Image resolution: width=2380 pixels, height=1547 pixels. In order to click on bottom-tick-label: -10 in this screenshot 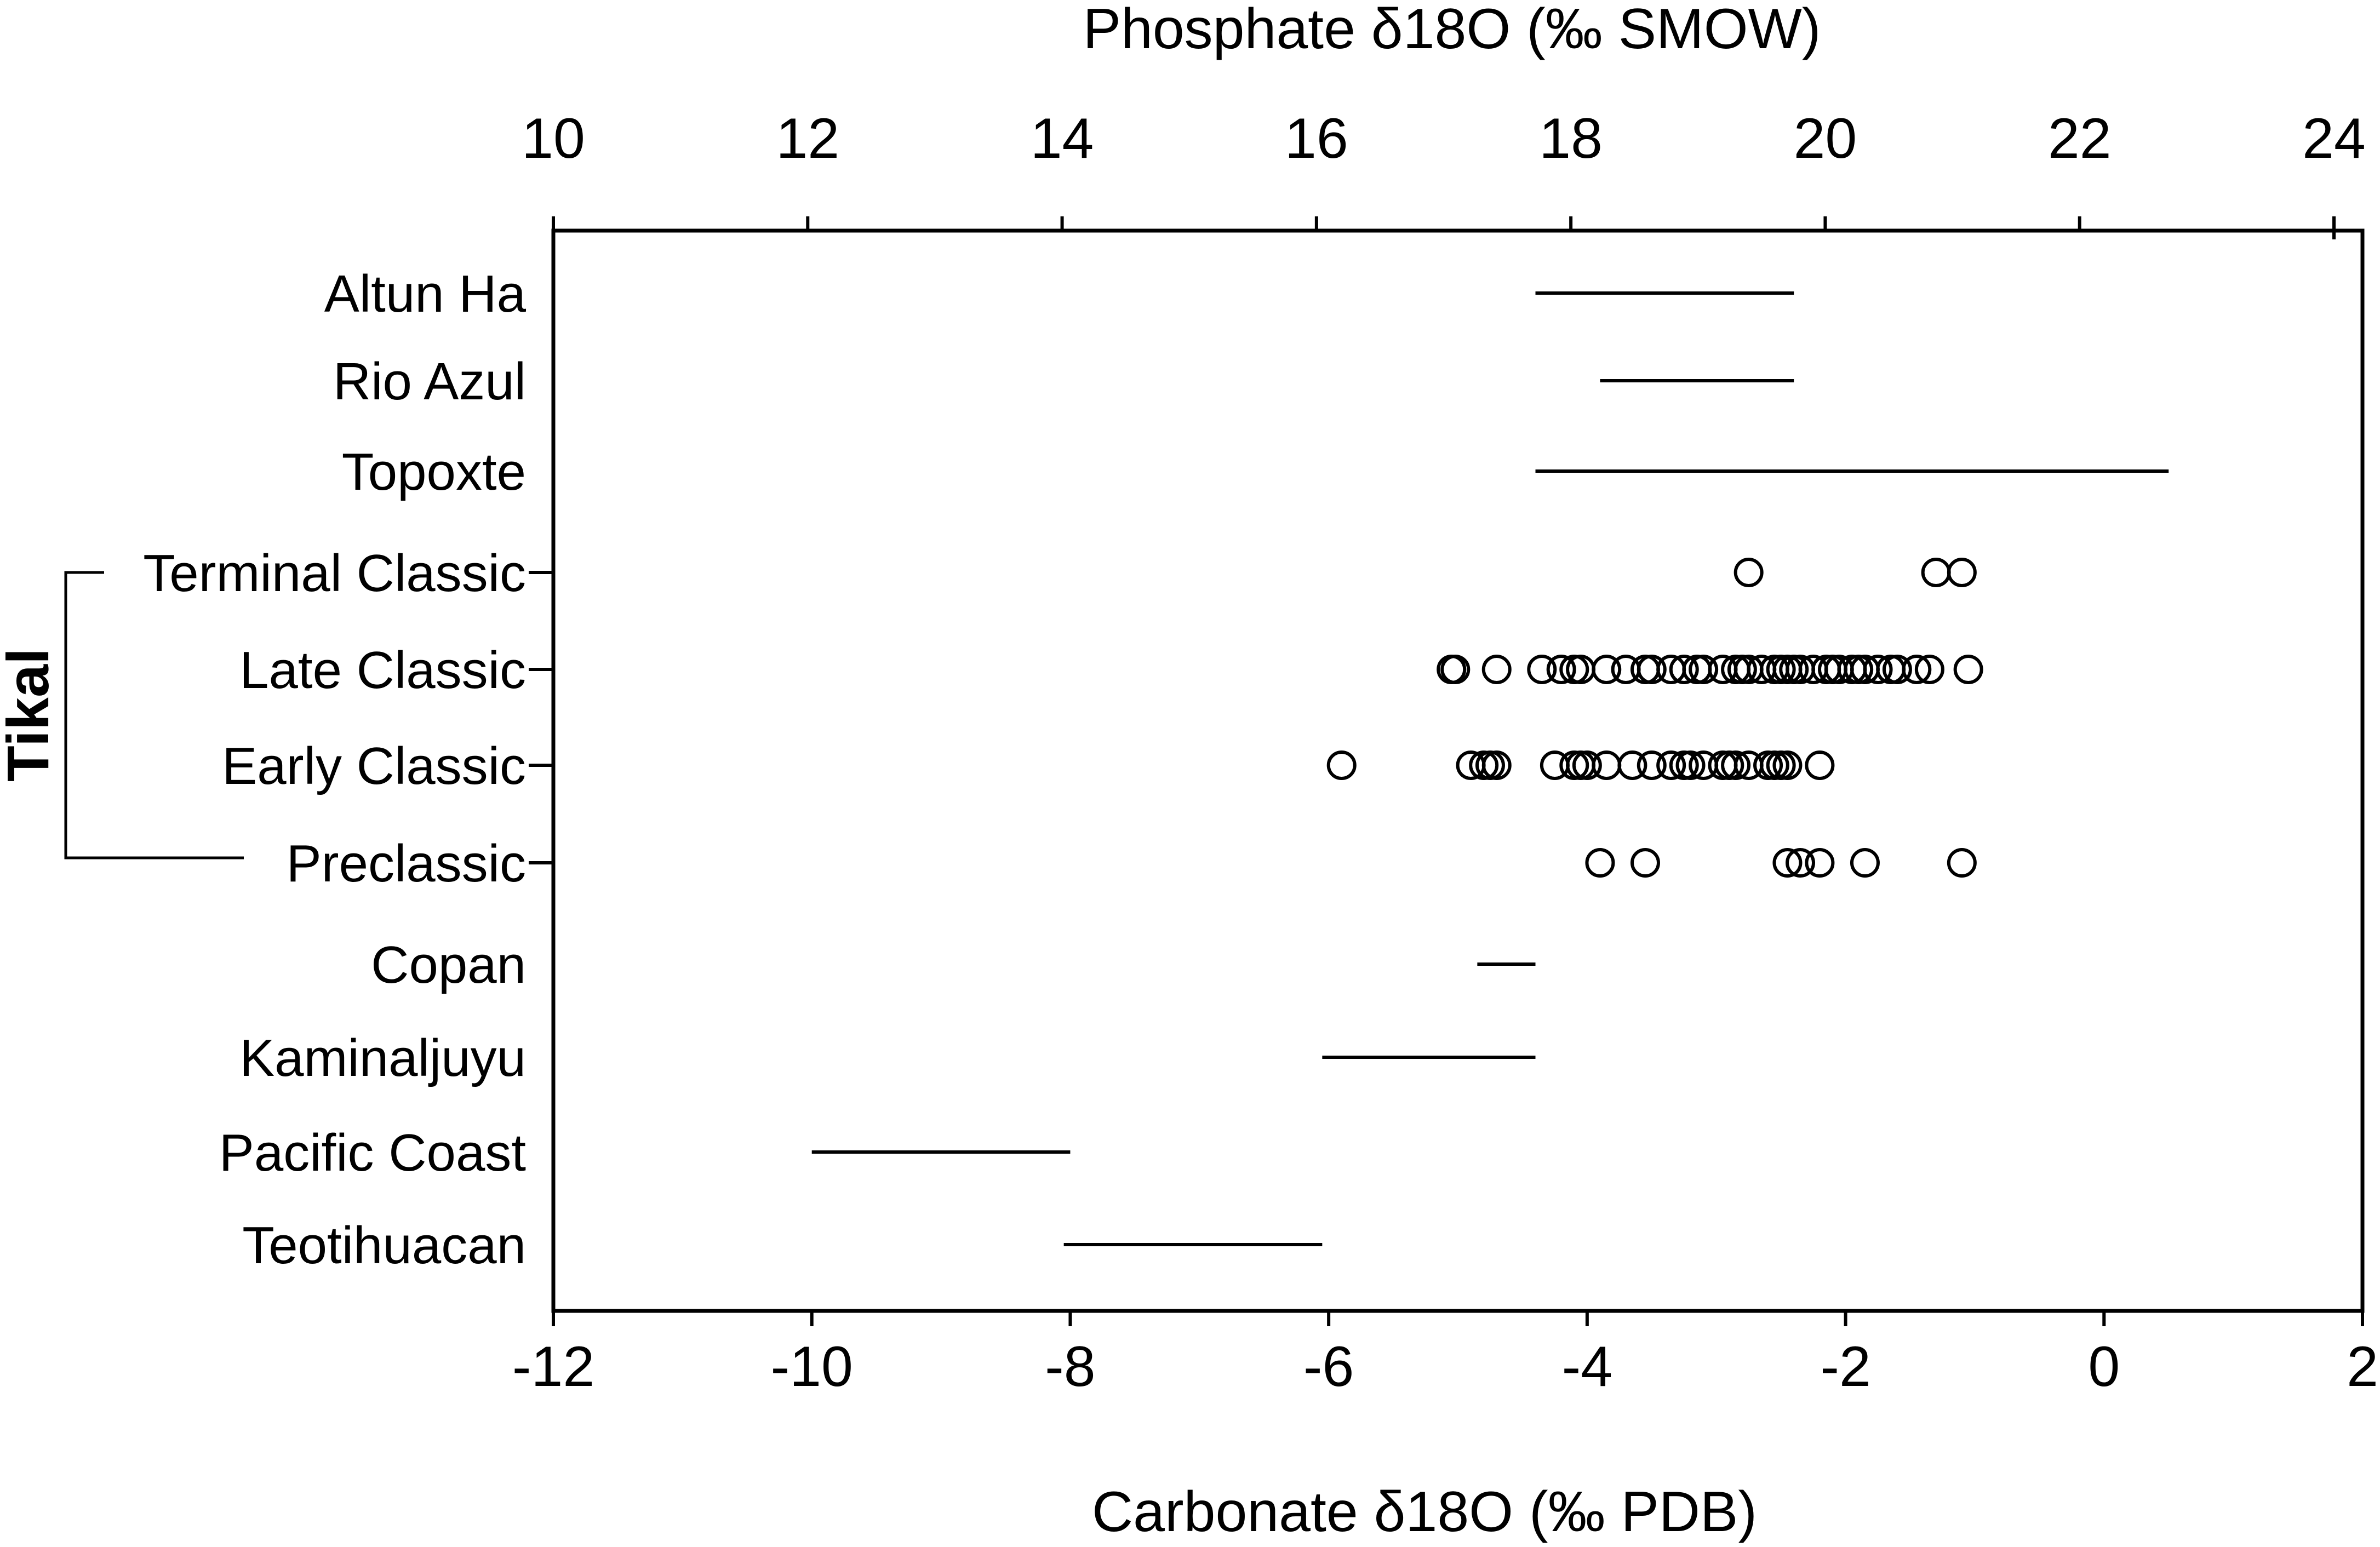, I will do `click(812, 1367)`.